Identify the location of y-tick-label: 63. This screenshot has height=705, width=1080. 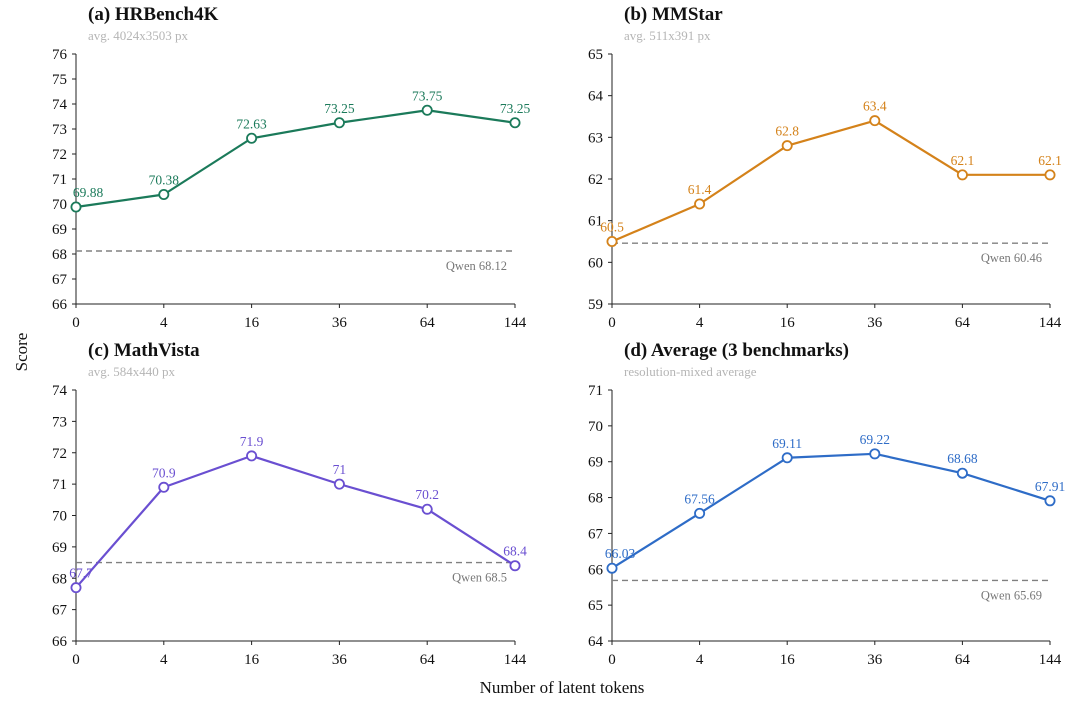
(595, 138).